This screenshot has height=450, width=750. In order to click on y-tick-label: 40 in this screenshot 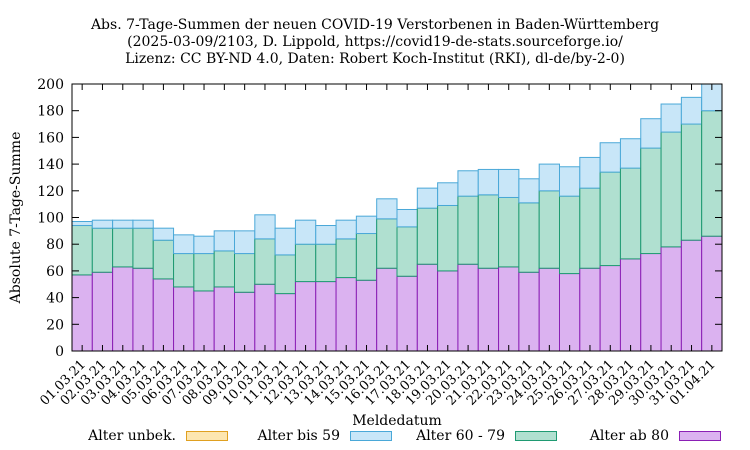, I will do `click(55, 299)`.